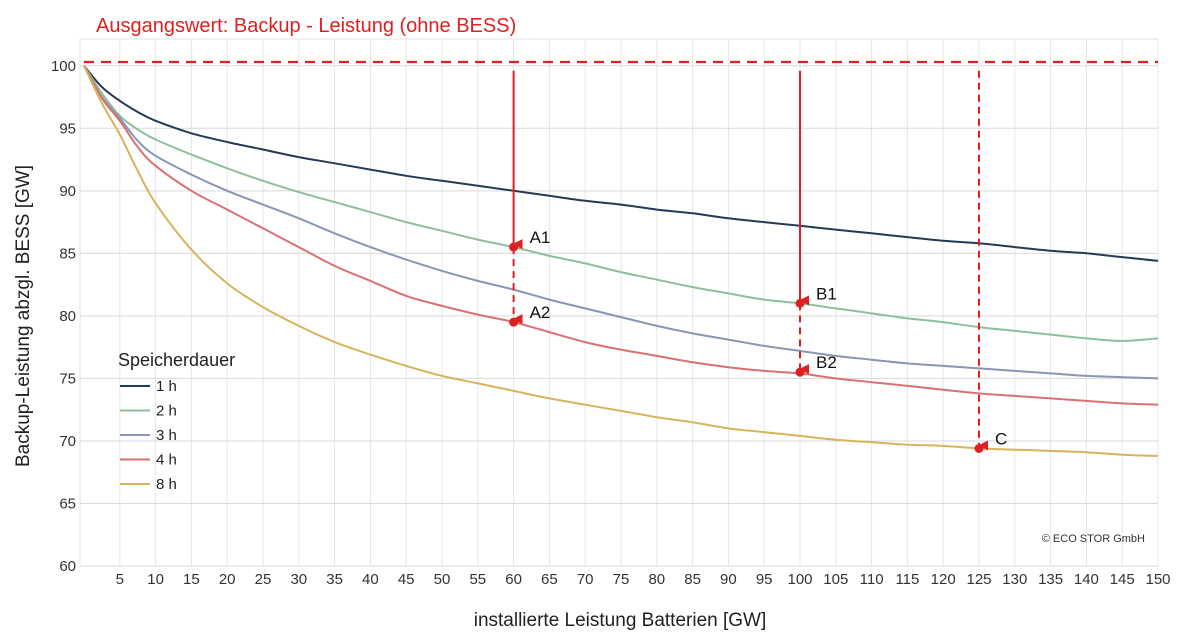 This screenshot has width=1183, height=633. I want to click on point-label-C: C, so click(1001, 438).